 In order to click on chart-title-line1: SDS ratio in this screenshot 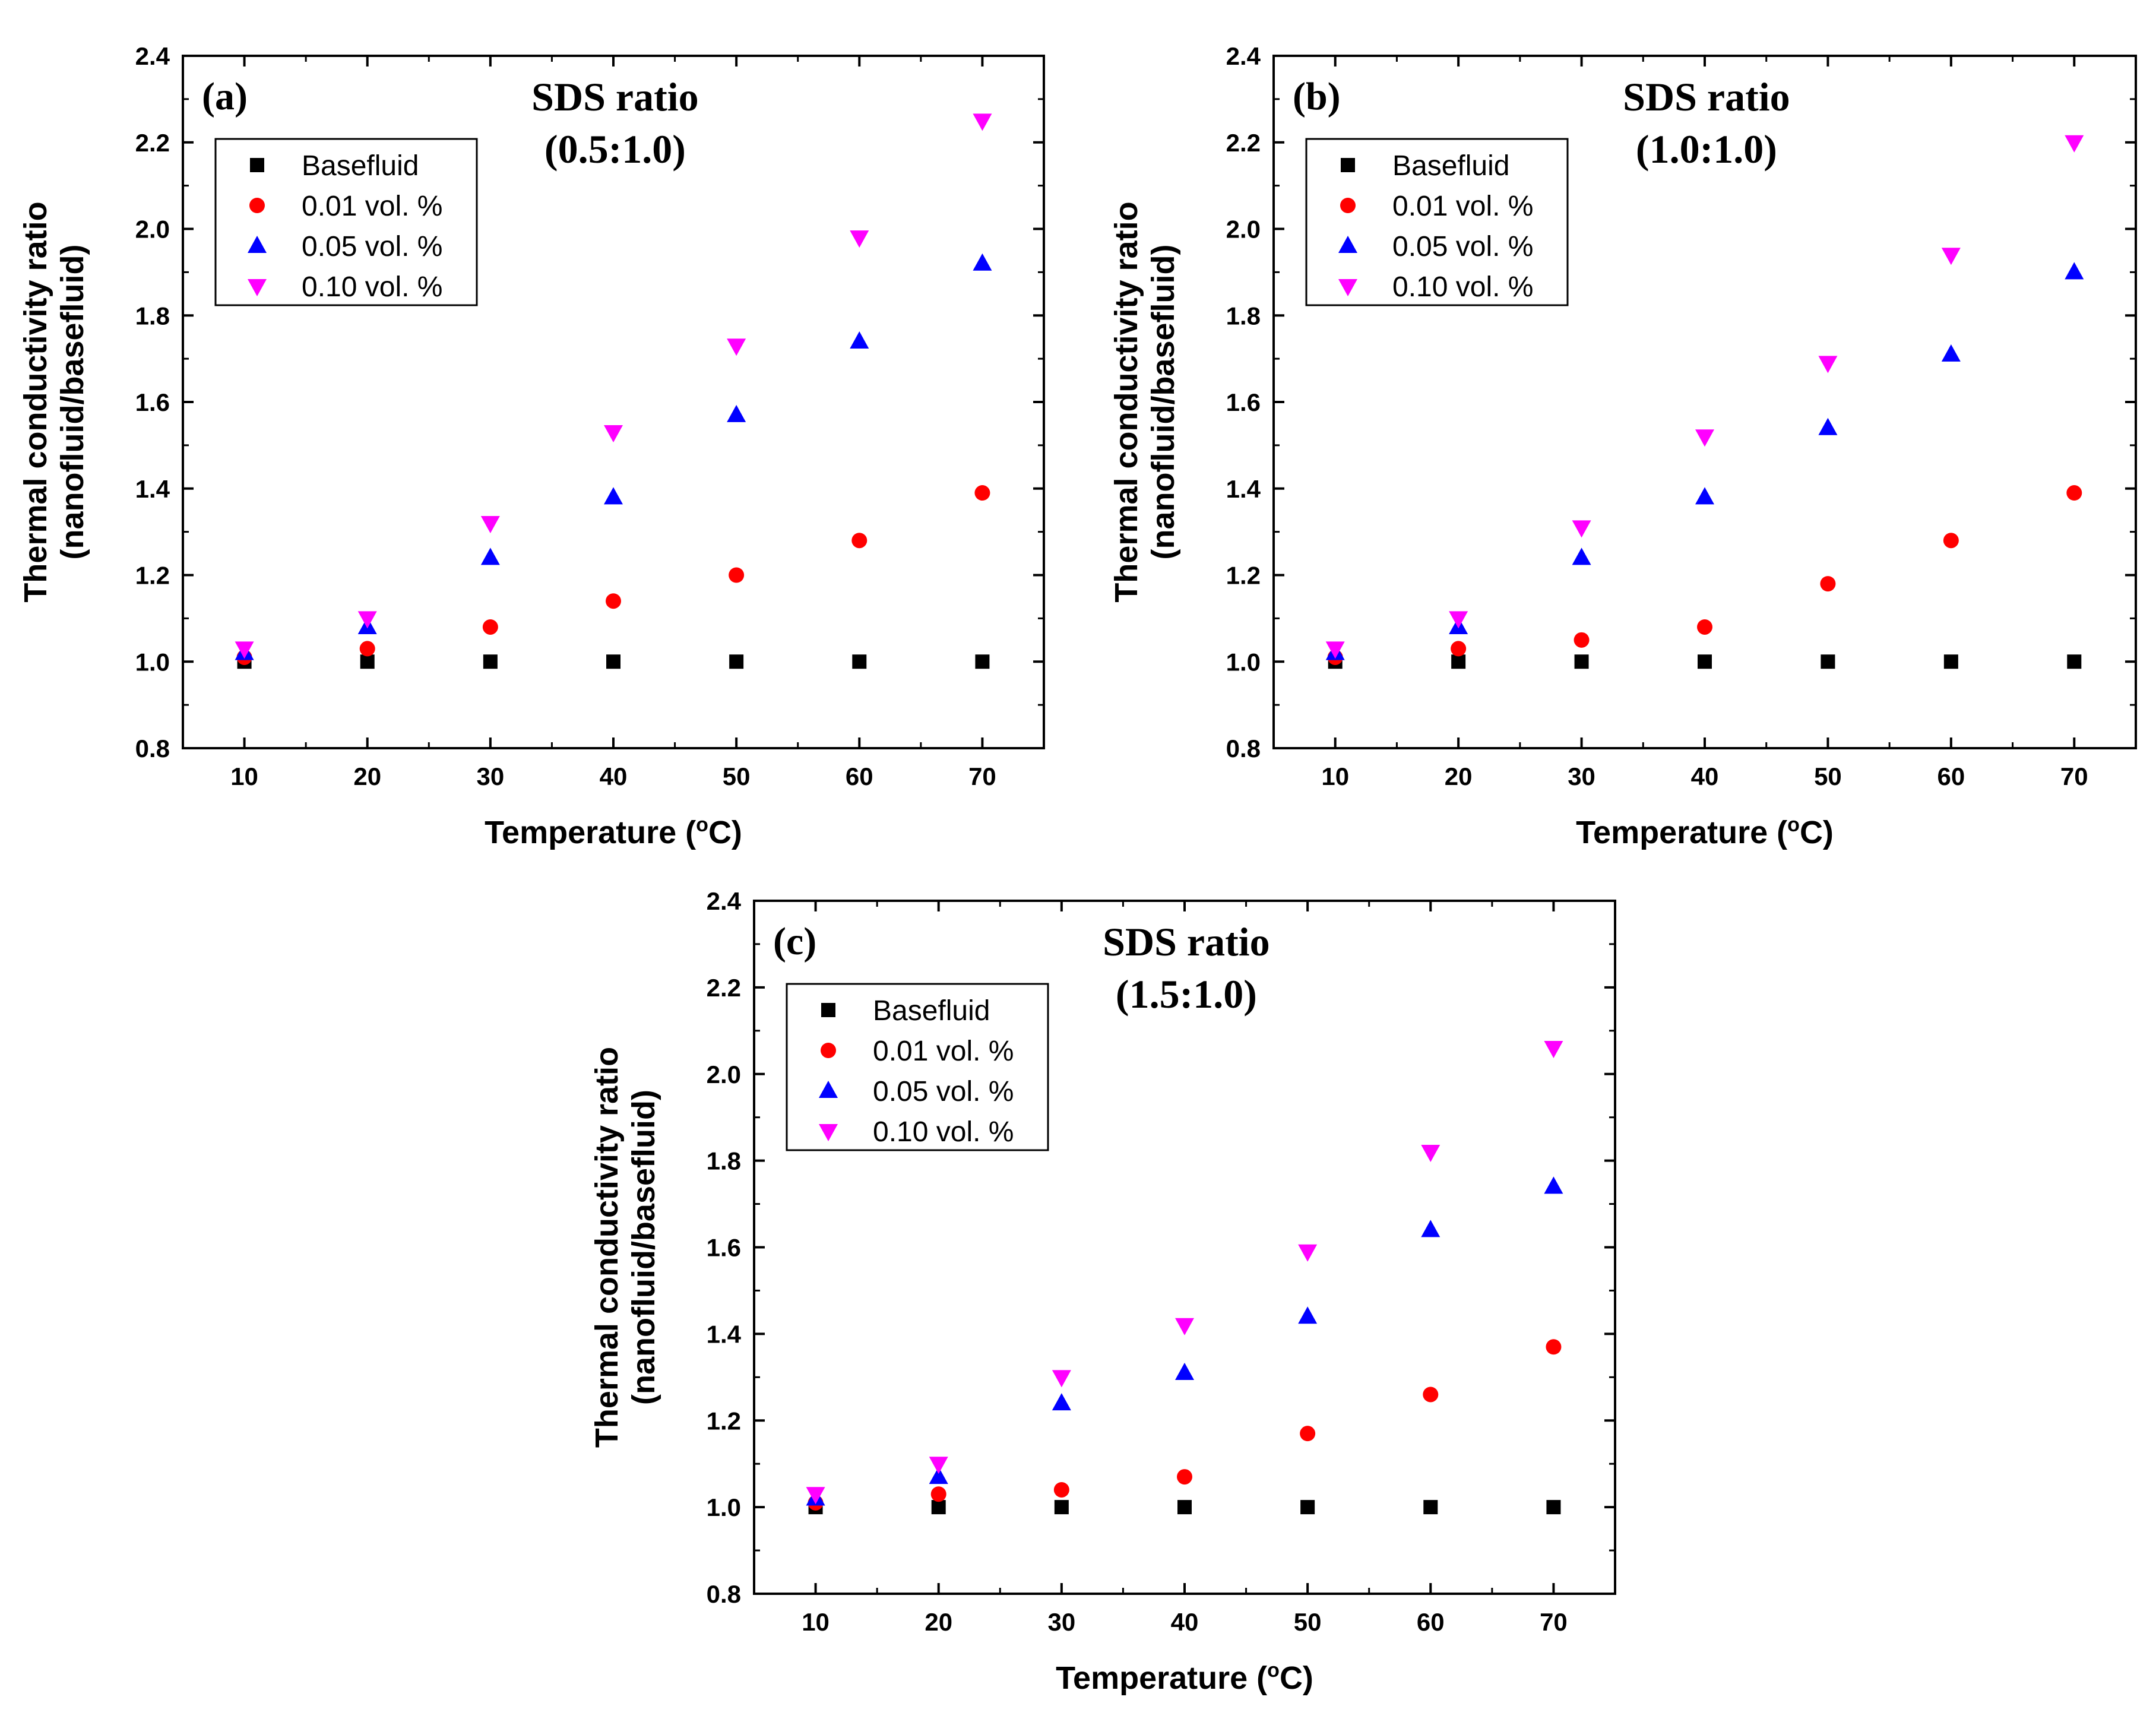, I will do `click(1186, 941)`.